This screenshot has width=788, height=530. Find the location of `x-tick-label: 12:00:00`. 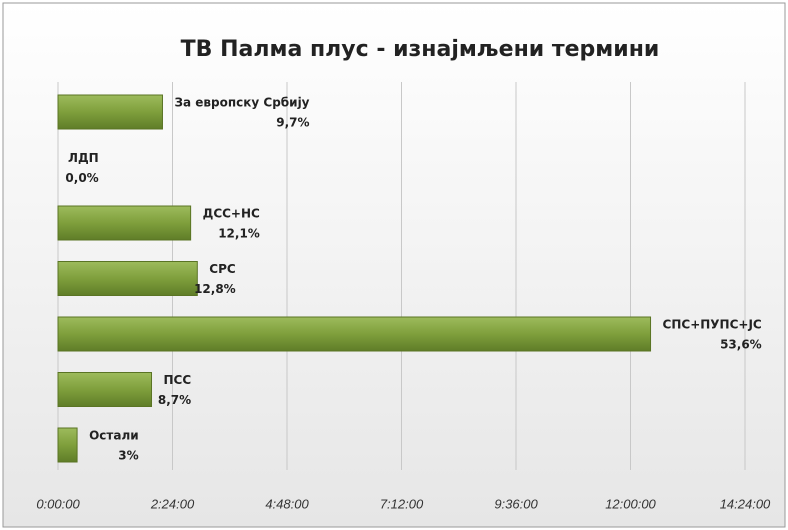

x-tick-label: 12:00:00 is located at coordinates (630, 503).